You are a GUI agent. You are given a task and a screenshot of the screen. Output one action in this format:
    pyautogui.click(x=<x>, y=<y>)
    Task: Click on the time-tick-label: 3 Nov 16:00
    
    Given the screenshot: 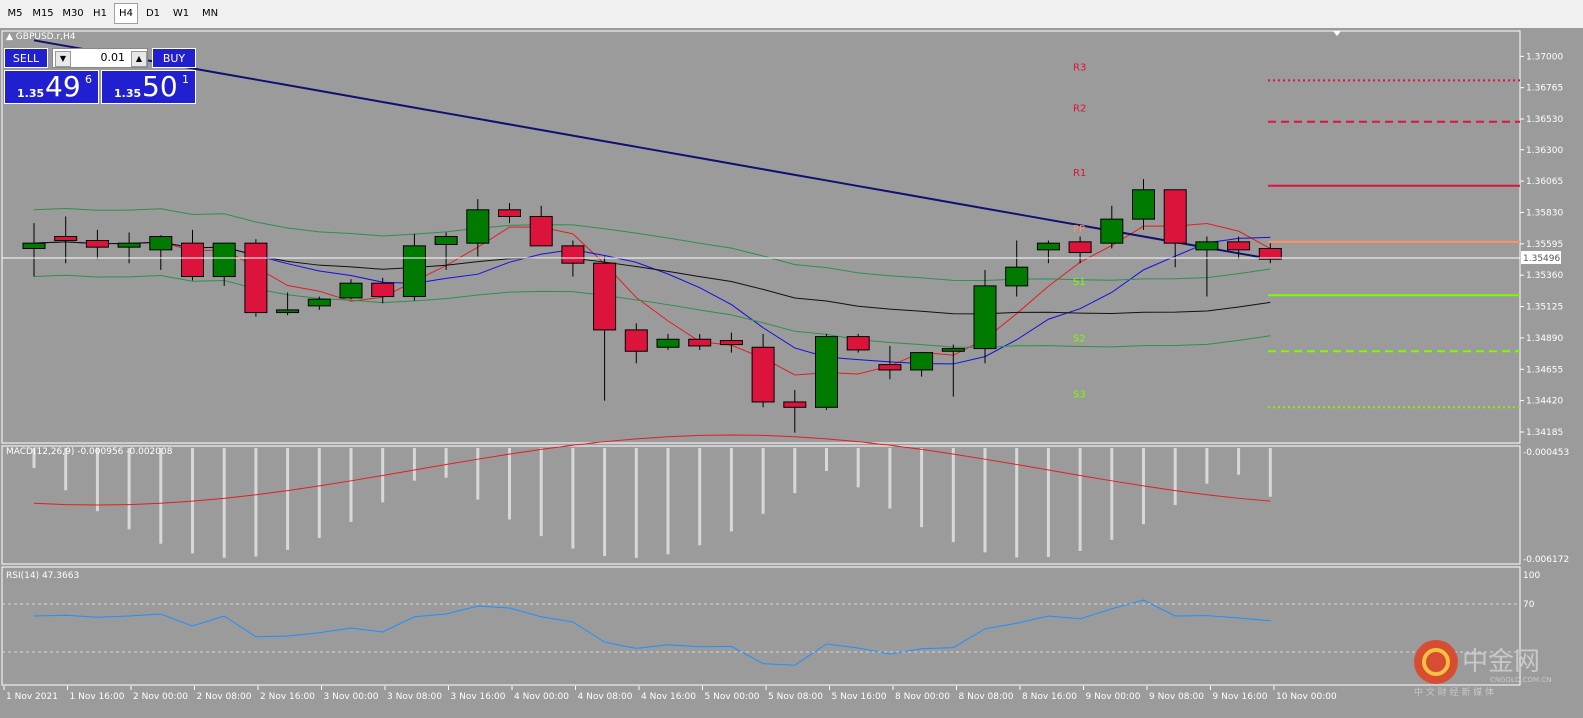 What is the action you would take?
    pyautogui.click(x=478, y=697)
    